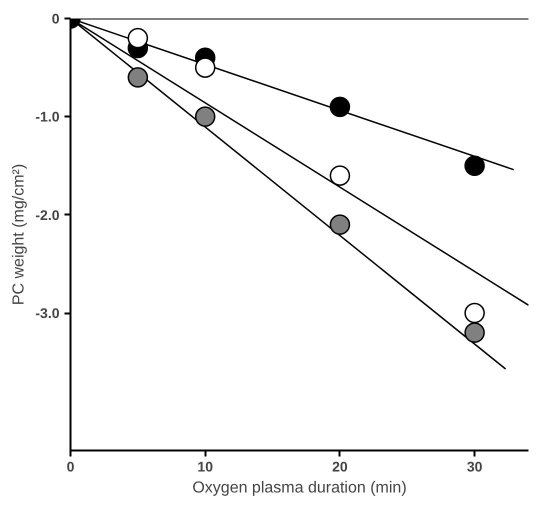  Describe the element at coordinates (299, 488) in the screenshot. I see `x-axis-title: Oxygen plasma duration (min)` at that location.